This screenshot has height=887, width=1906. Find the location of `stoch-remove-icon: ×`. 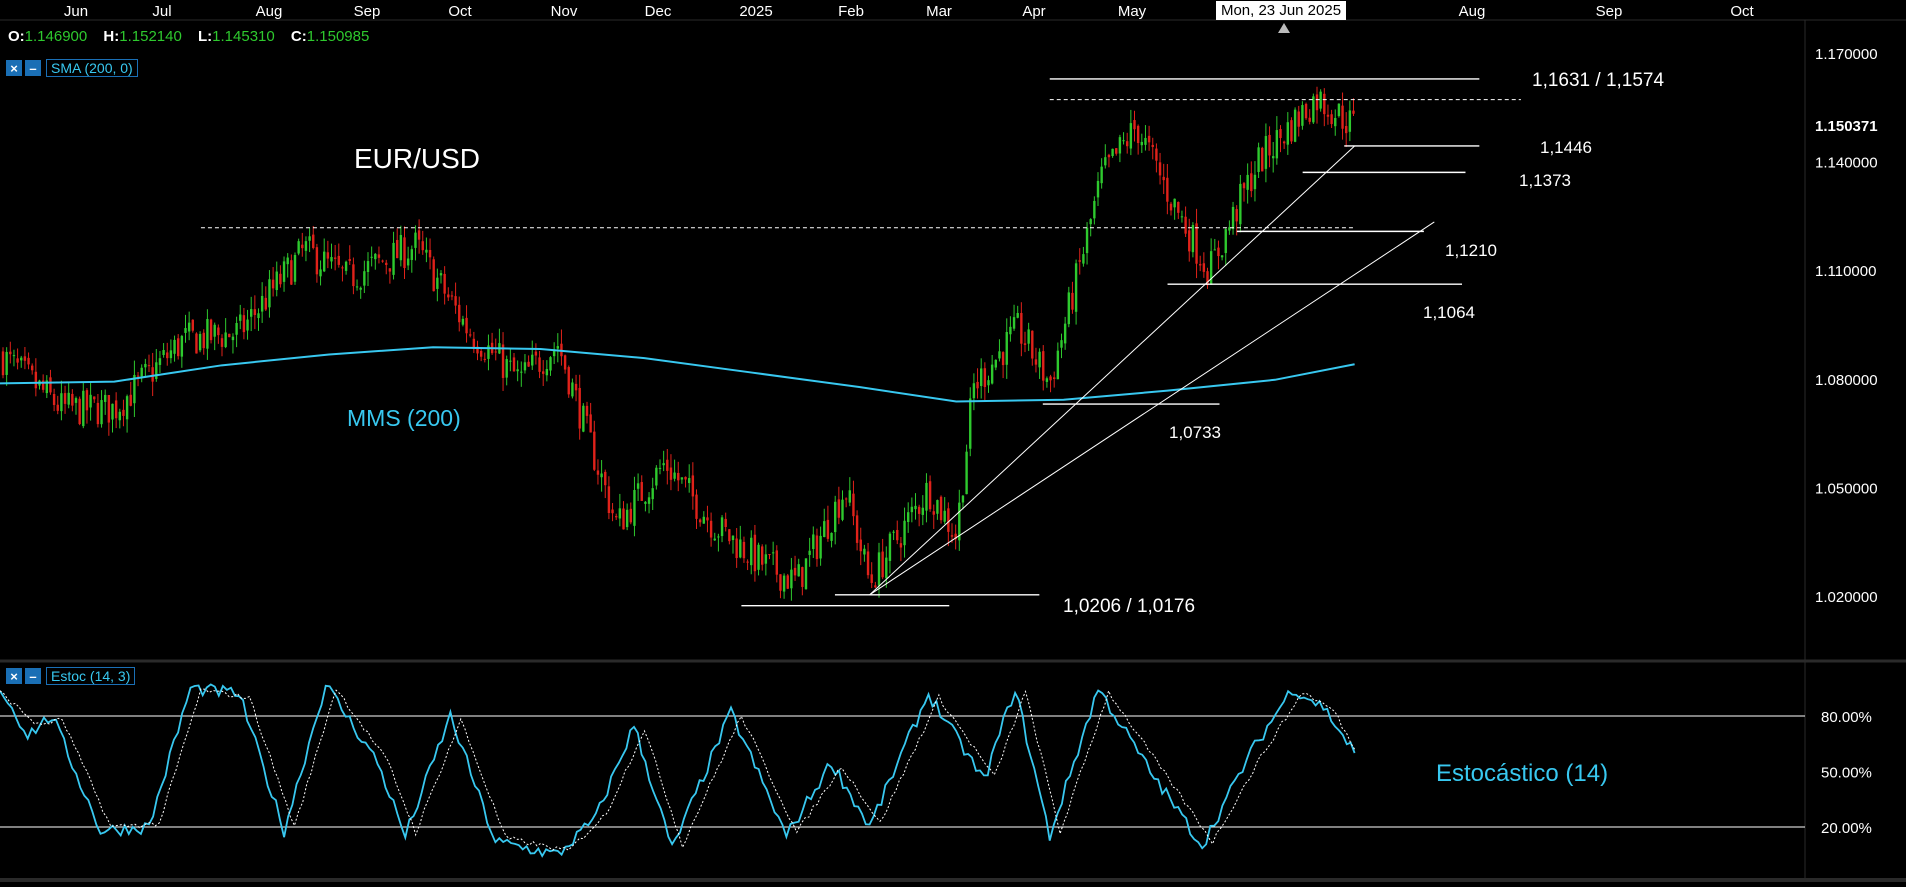

stoch-remove-icon: × is located at coordinates (14, 676).